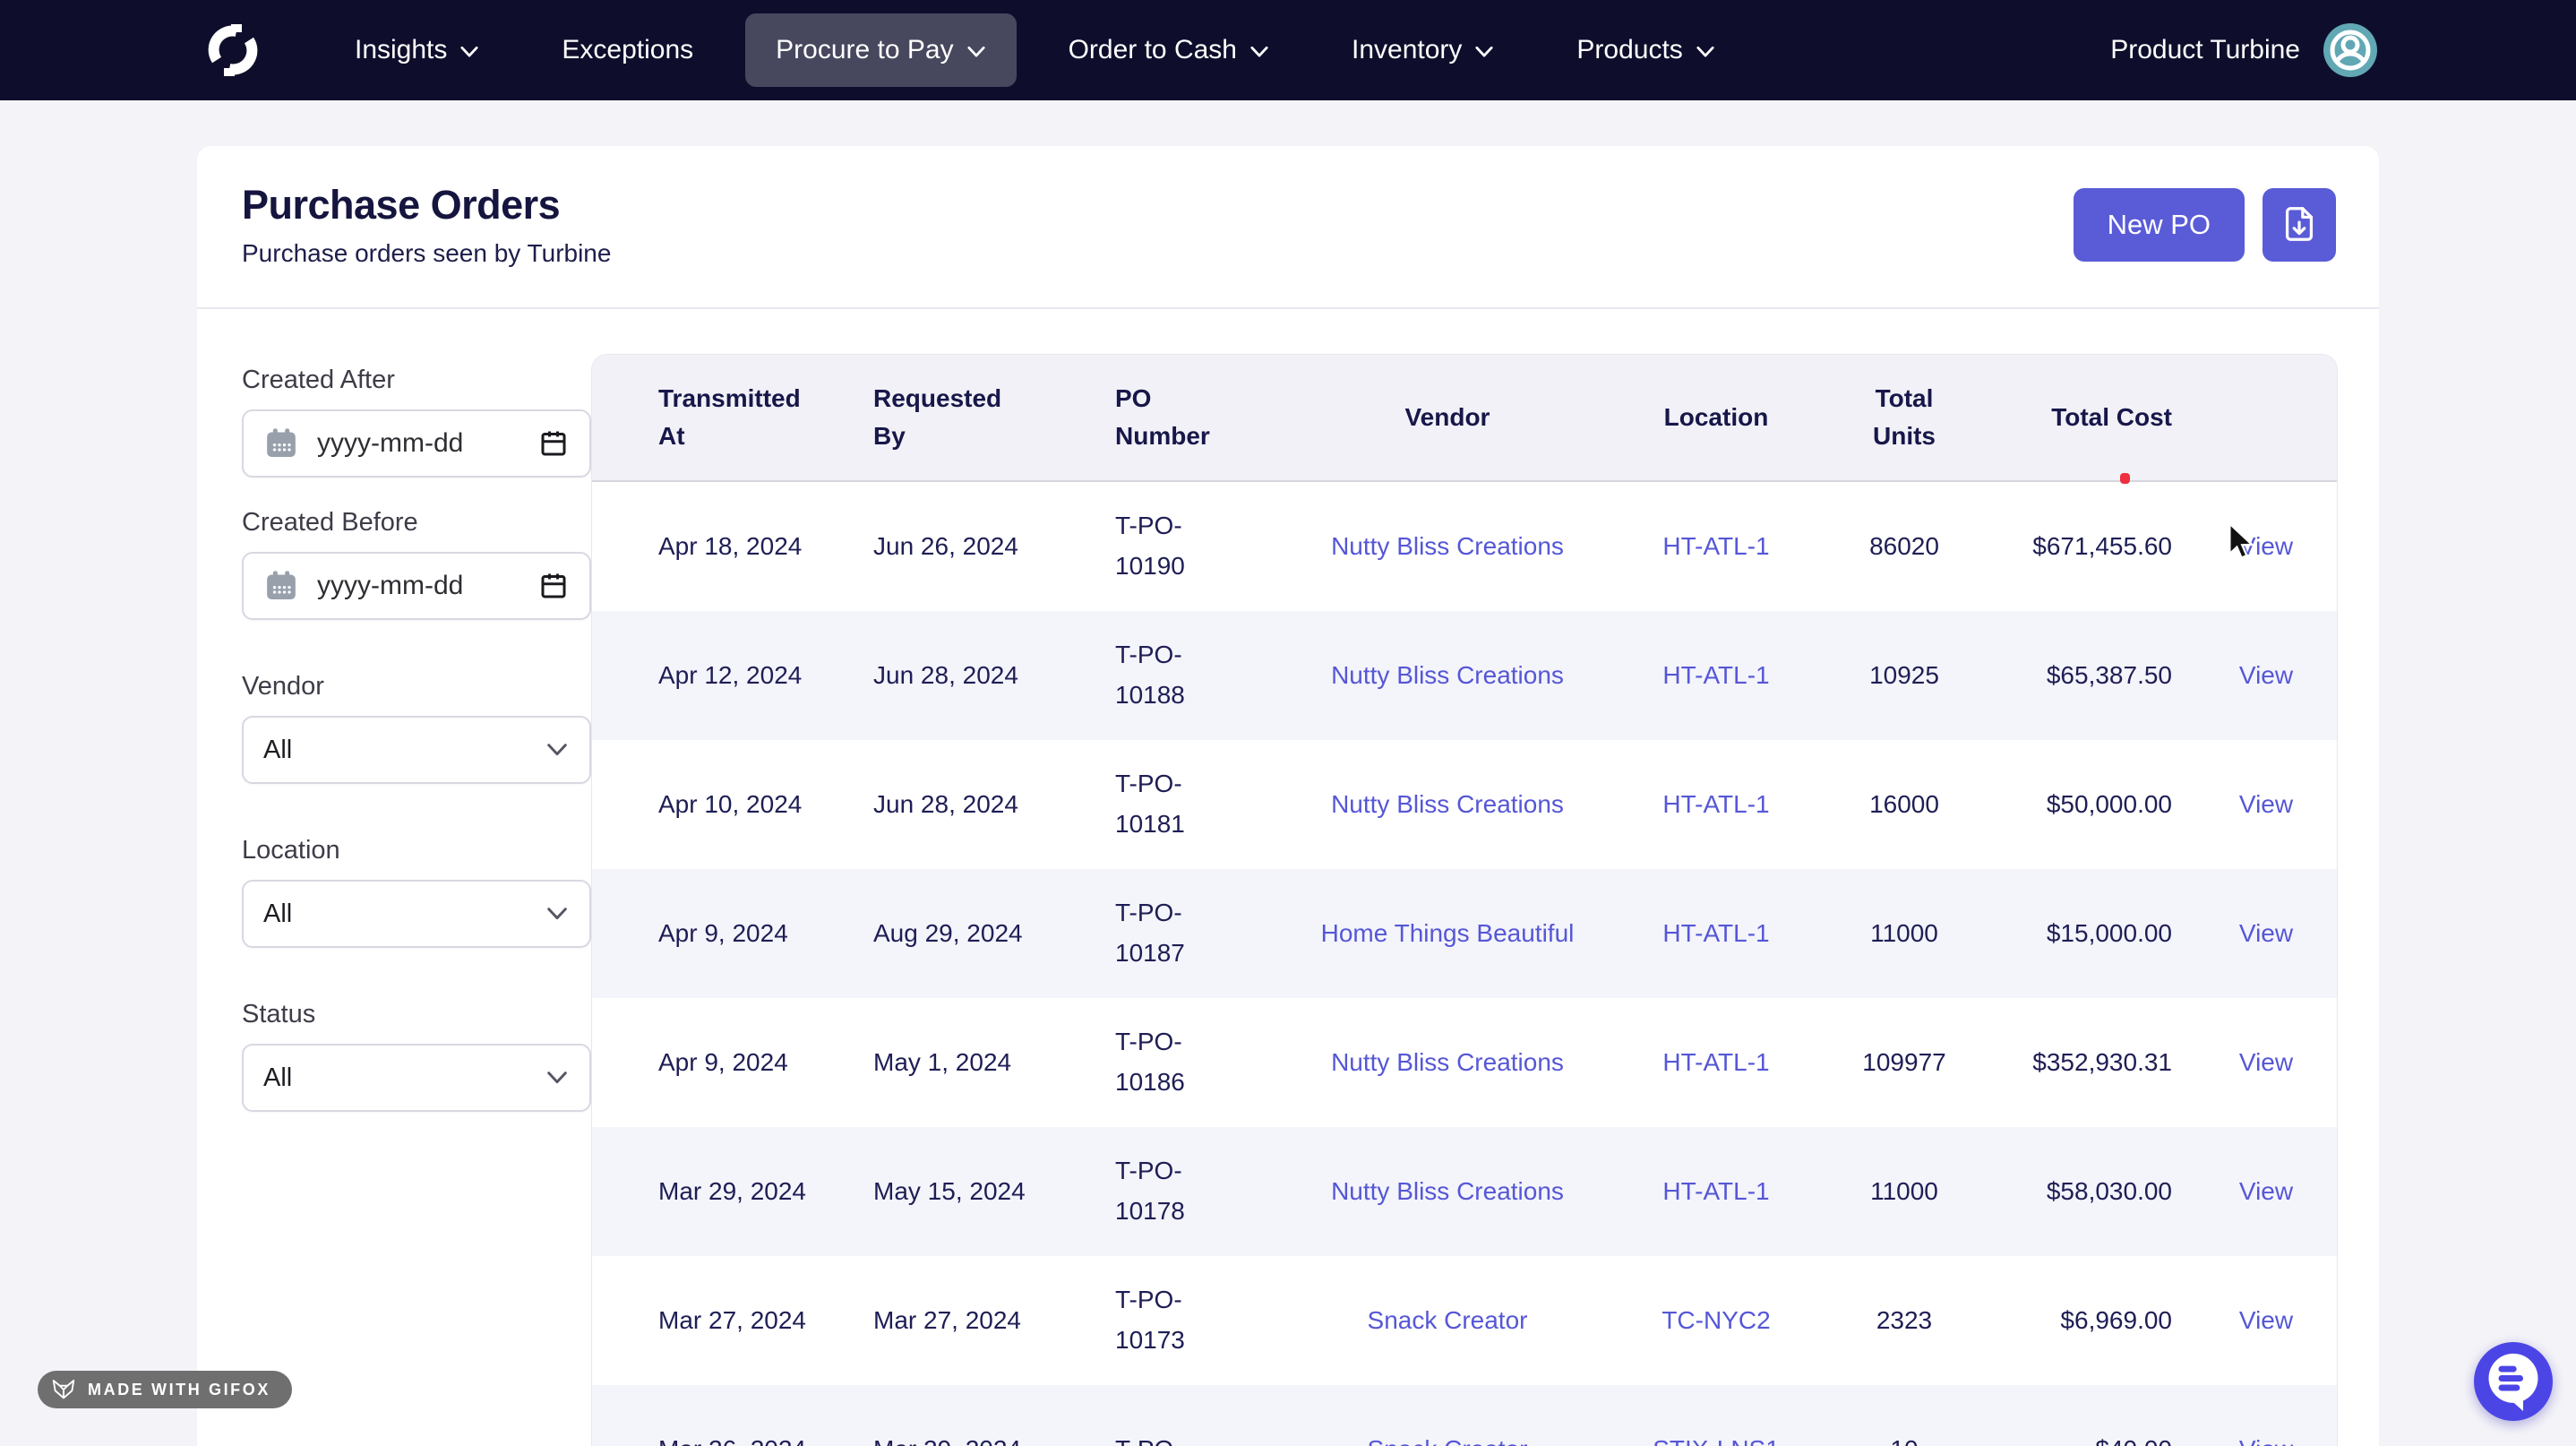 Image resolution: width=2576 pixels, height=1446 pixels. What do you see at coordinates (2109, 1191) in the screenshot?
I see `cell-total-cost: $58,030.00` at bounding box center [2109, 1191].